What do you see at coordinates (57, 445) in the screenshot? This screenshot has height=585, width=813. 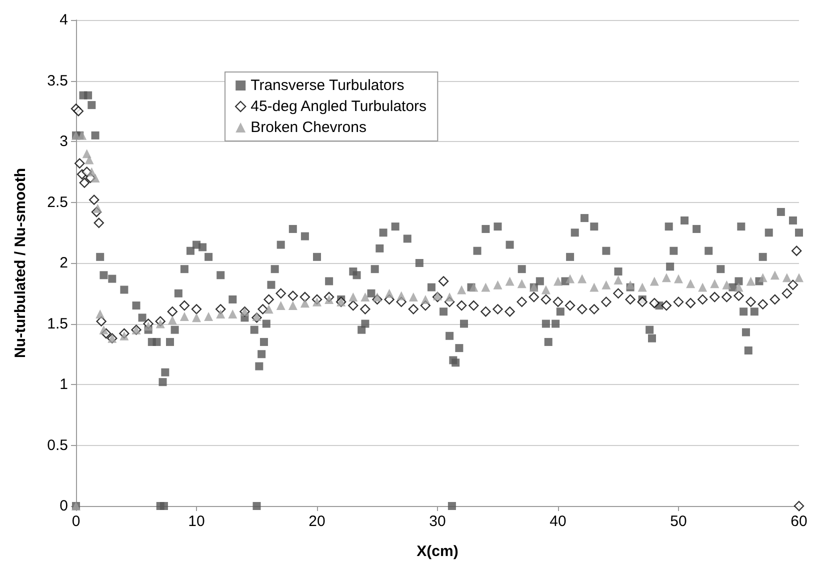 I see `y-tick-label: 0.5` at bounding box center [57, 445].